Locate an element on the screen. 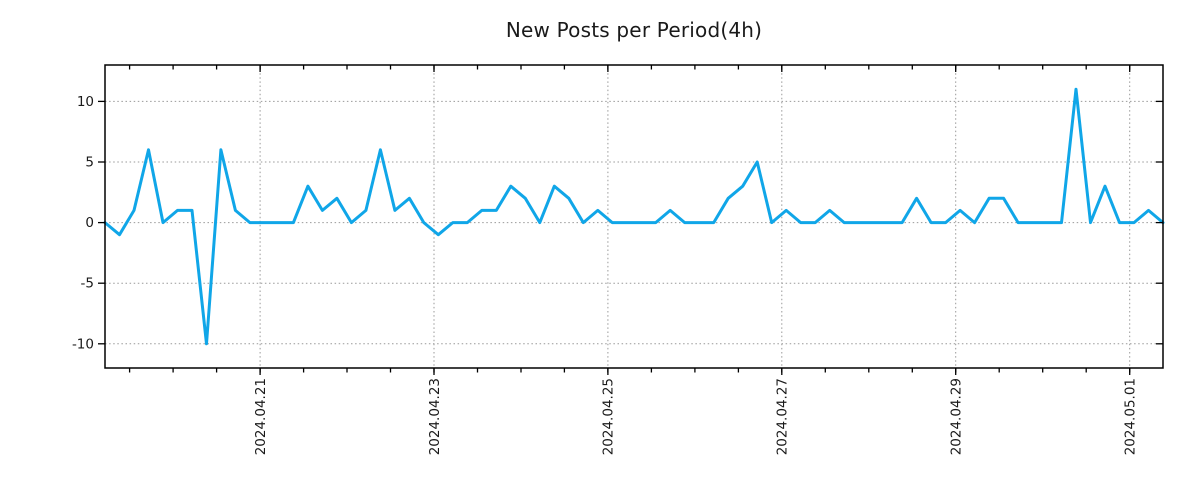 This screenshot has height=500, width=1200. y-tick-label: 0 is located at coordinates (89, 223).